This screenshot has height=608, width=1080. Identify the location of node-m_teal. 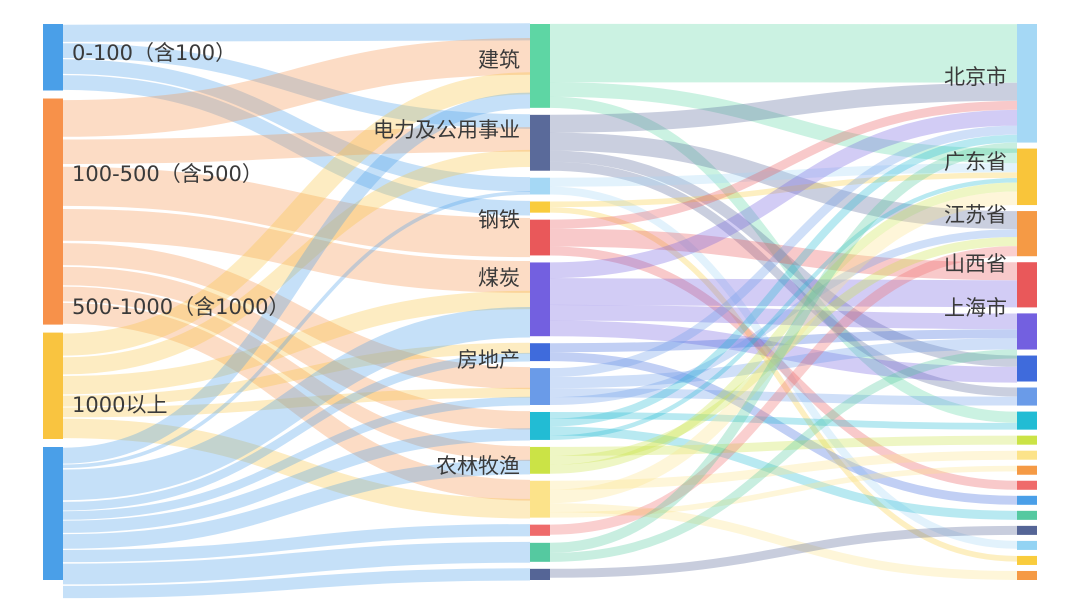
(540, 552).